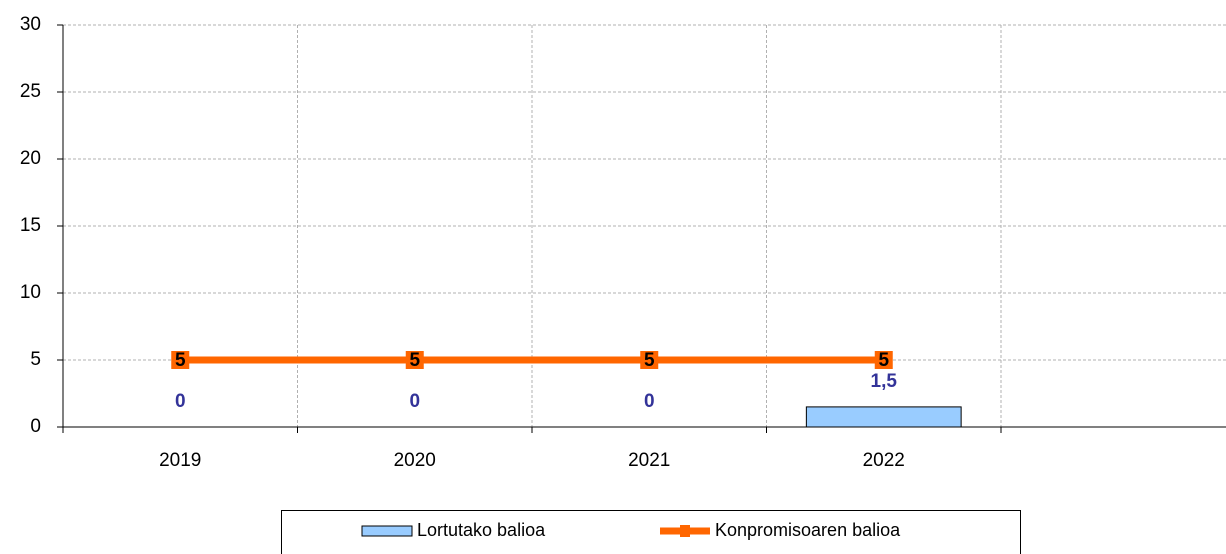 This screenshot has height=554, width=1226. Describe the element at coordinates (35, 359) in the screenshot. I see `y-tick-label: 5` at that location.